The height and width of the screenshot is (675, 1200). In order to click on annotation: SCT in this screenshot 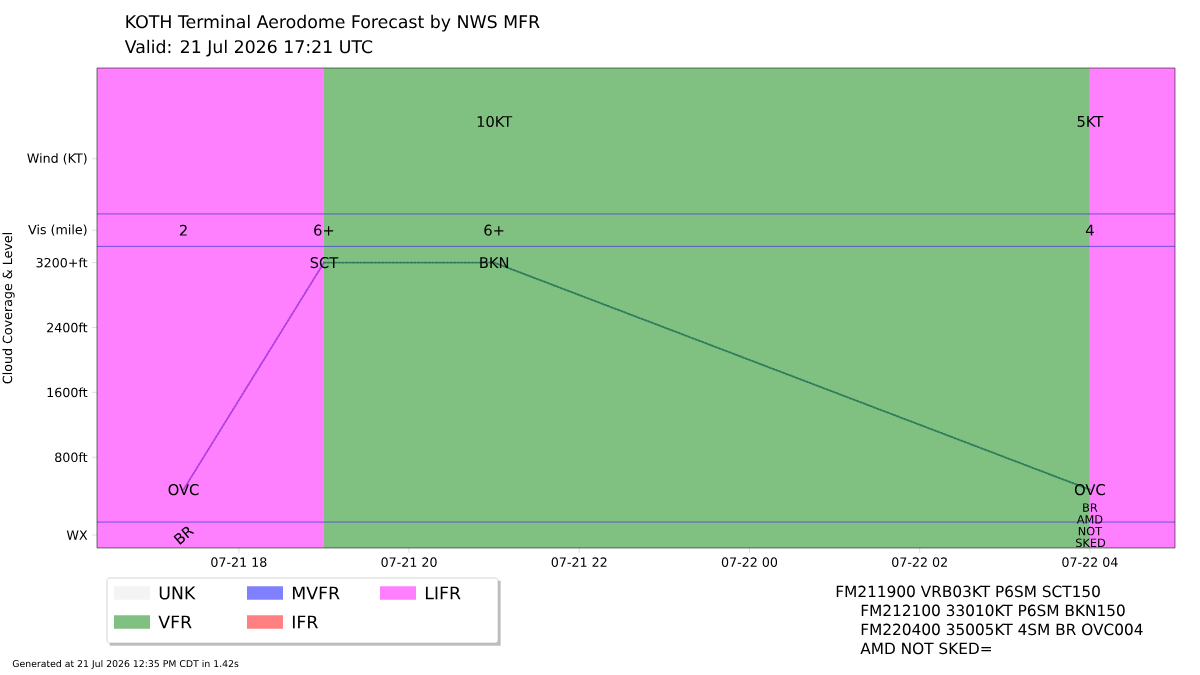, I will do `click(324, 263)`.